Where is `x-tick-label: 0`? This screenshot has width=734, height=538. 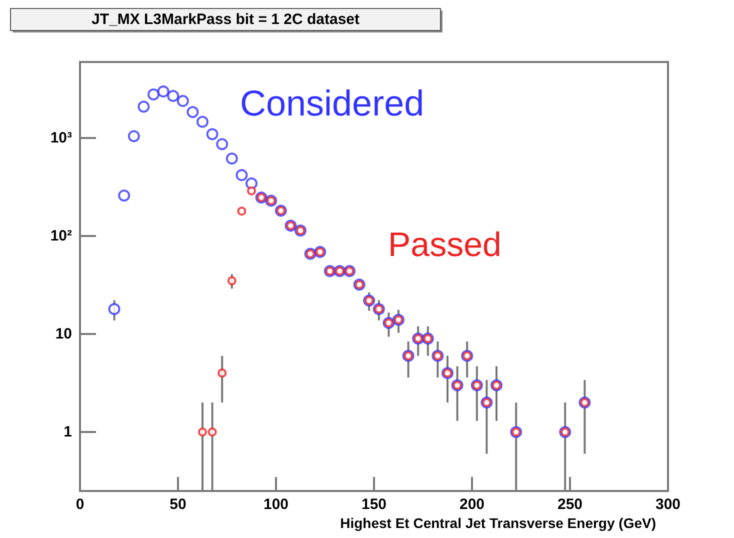 x-tick-label: 0 is located at coordinates (80, 504).